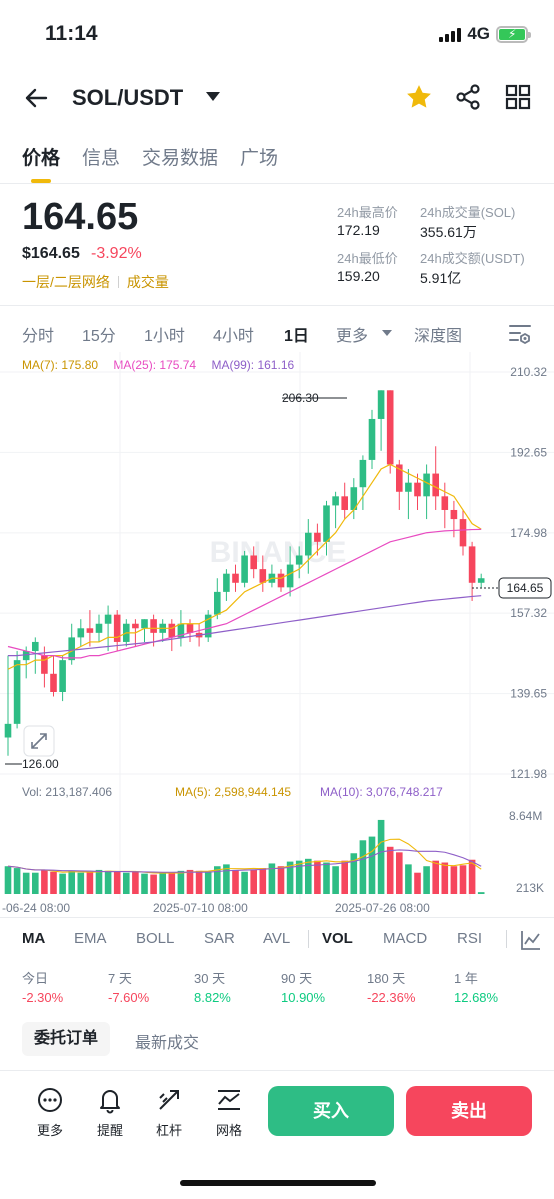 This screenshot has width=554, height=1199. I want to click on favorite-star-icon, so click(419, 97).